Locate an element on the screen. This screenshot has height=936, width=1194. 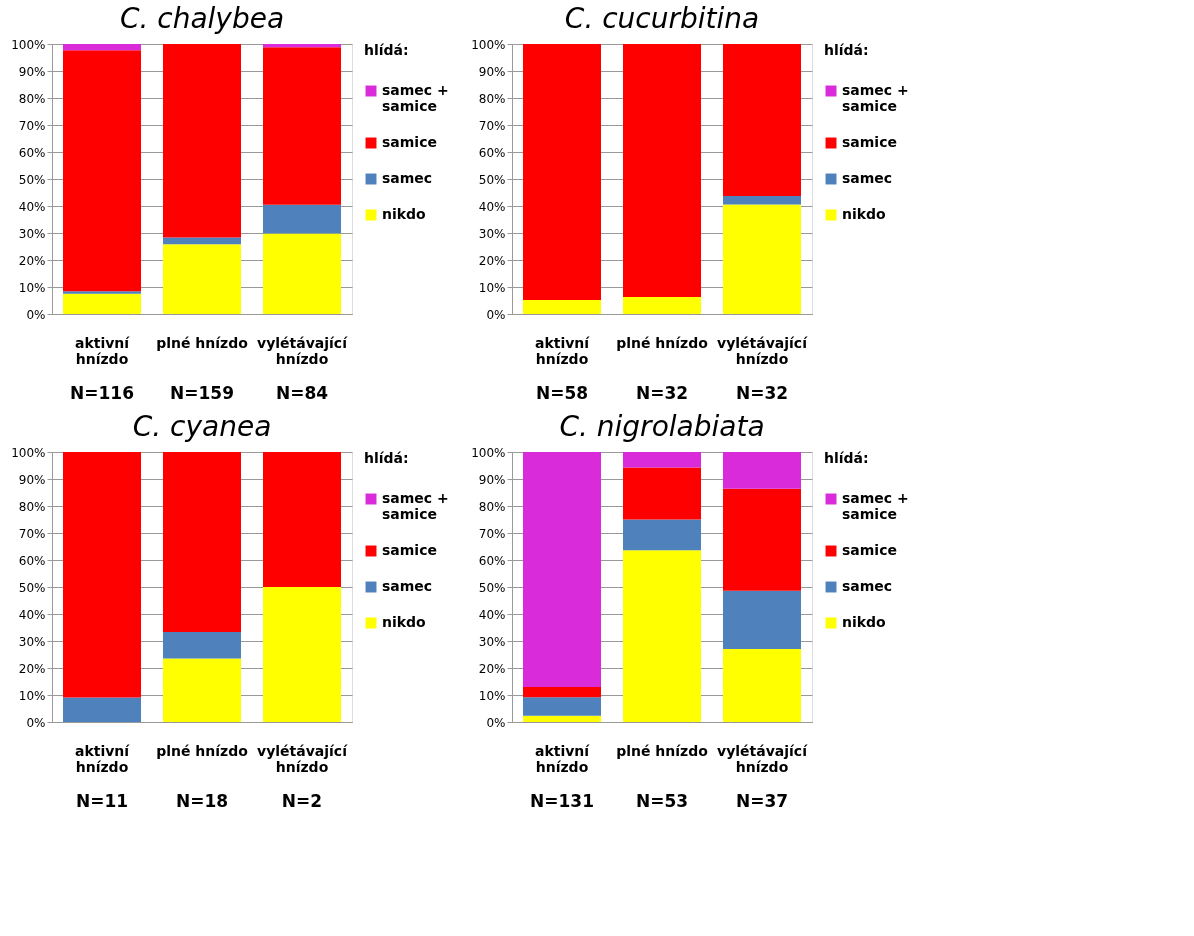
text: N=116 is located at coordinates (102, 393).